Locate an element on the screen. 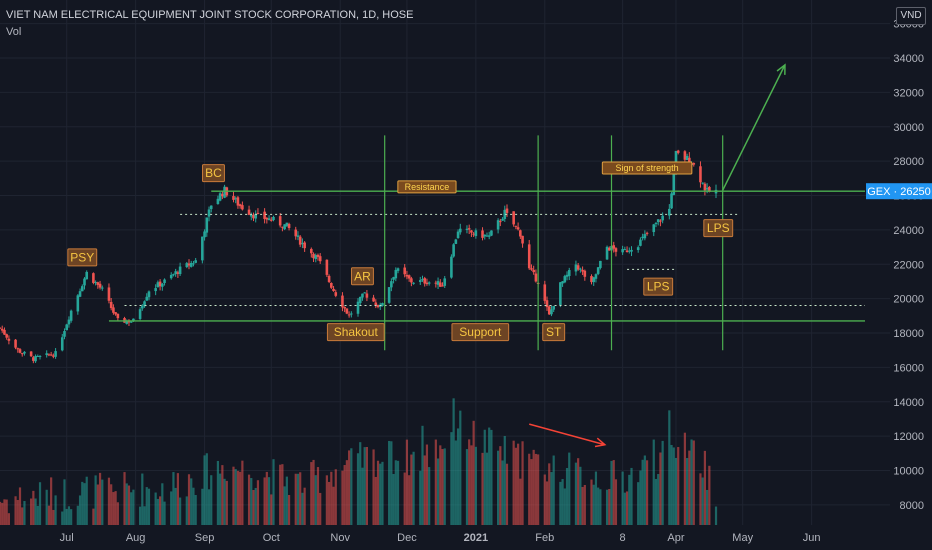 This screenshot has width=932, height=550. wyckoff-label-sign-of-strength: Sign of strength is located at coordinates (647, 168).